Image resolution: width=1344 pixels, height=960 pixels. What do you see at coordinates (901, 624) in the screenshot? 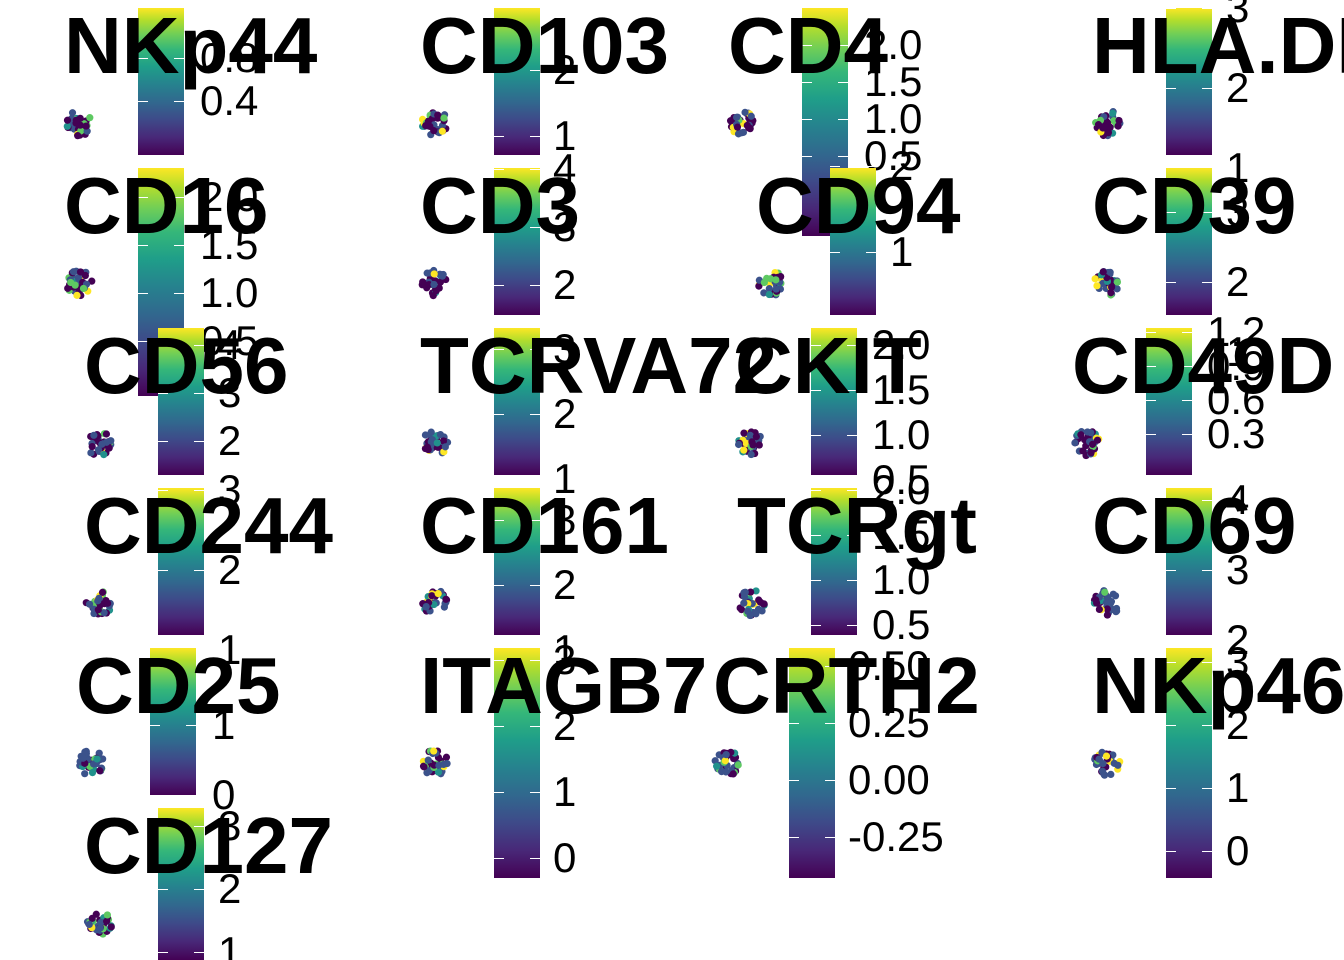
I see `colorbar-tick-label: 0.5` at bounding box center [901, 624].